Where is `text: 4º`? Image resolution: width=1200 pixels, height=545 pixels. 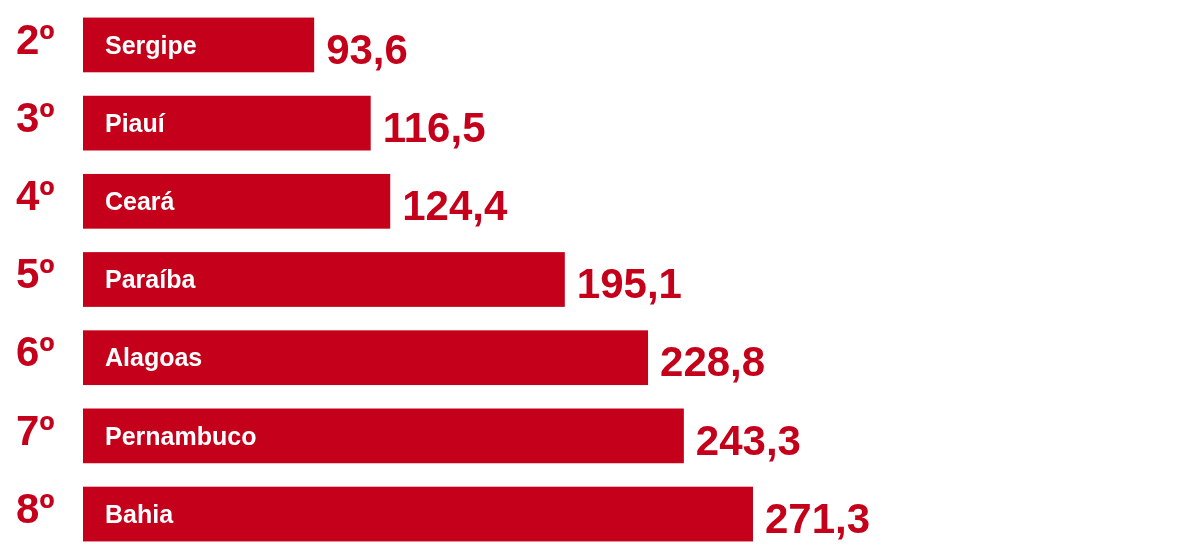
text: 4º is located at coordinates (35, 196).